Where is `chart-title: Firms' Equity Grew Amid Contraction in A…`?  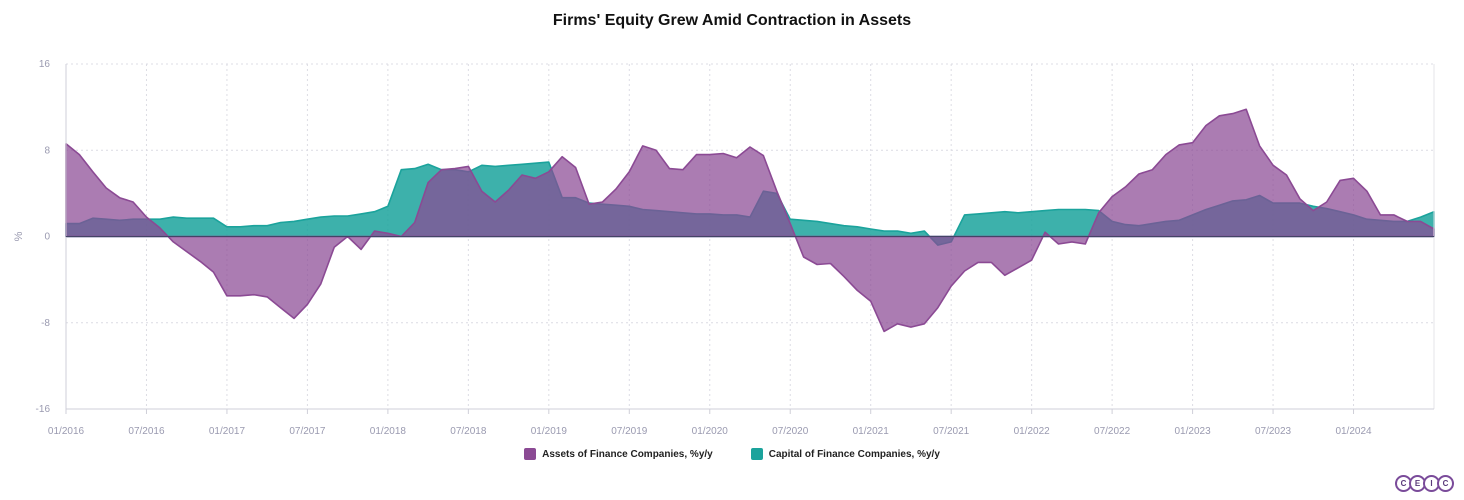
chart-title: Firms' Equity Grew Amid Contraction in A… is located at coordinates (732, 20).